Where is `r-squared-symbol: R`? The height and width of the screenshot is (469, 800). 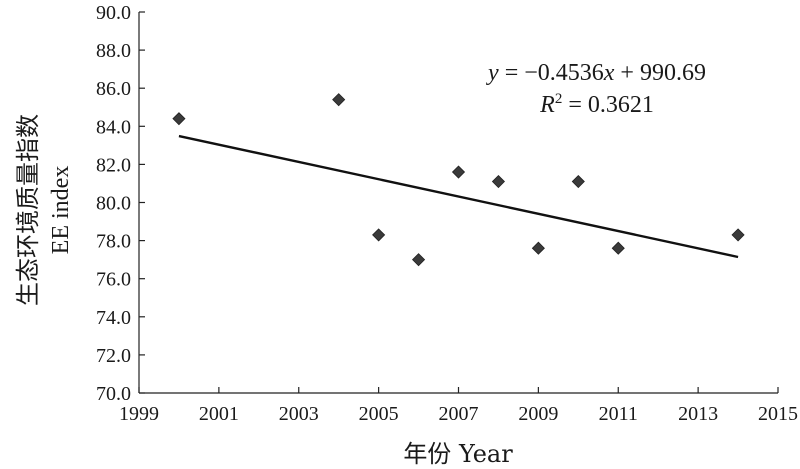
r-squared-symbol: R is located at coordinates (547, 105).